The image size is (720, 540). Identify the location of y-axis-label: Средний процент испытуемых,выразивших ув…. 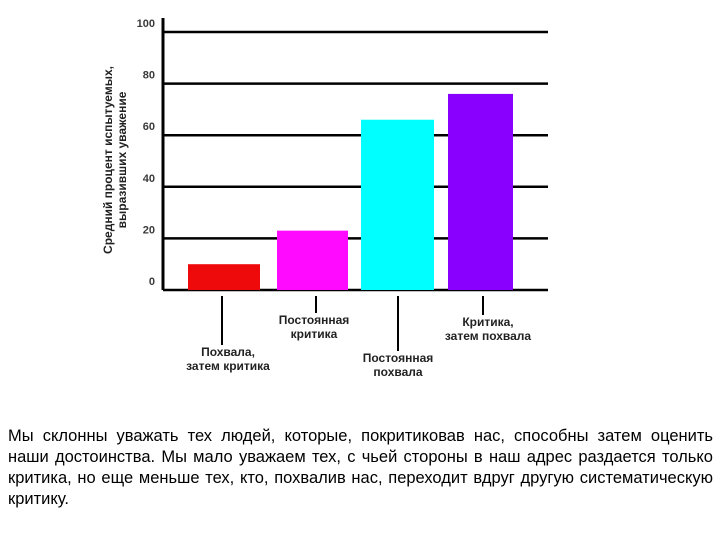
(115, 160).